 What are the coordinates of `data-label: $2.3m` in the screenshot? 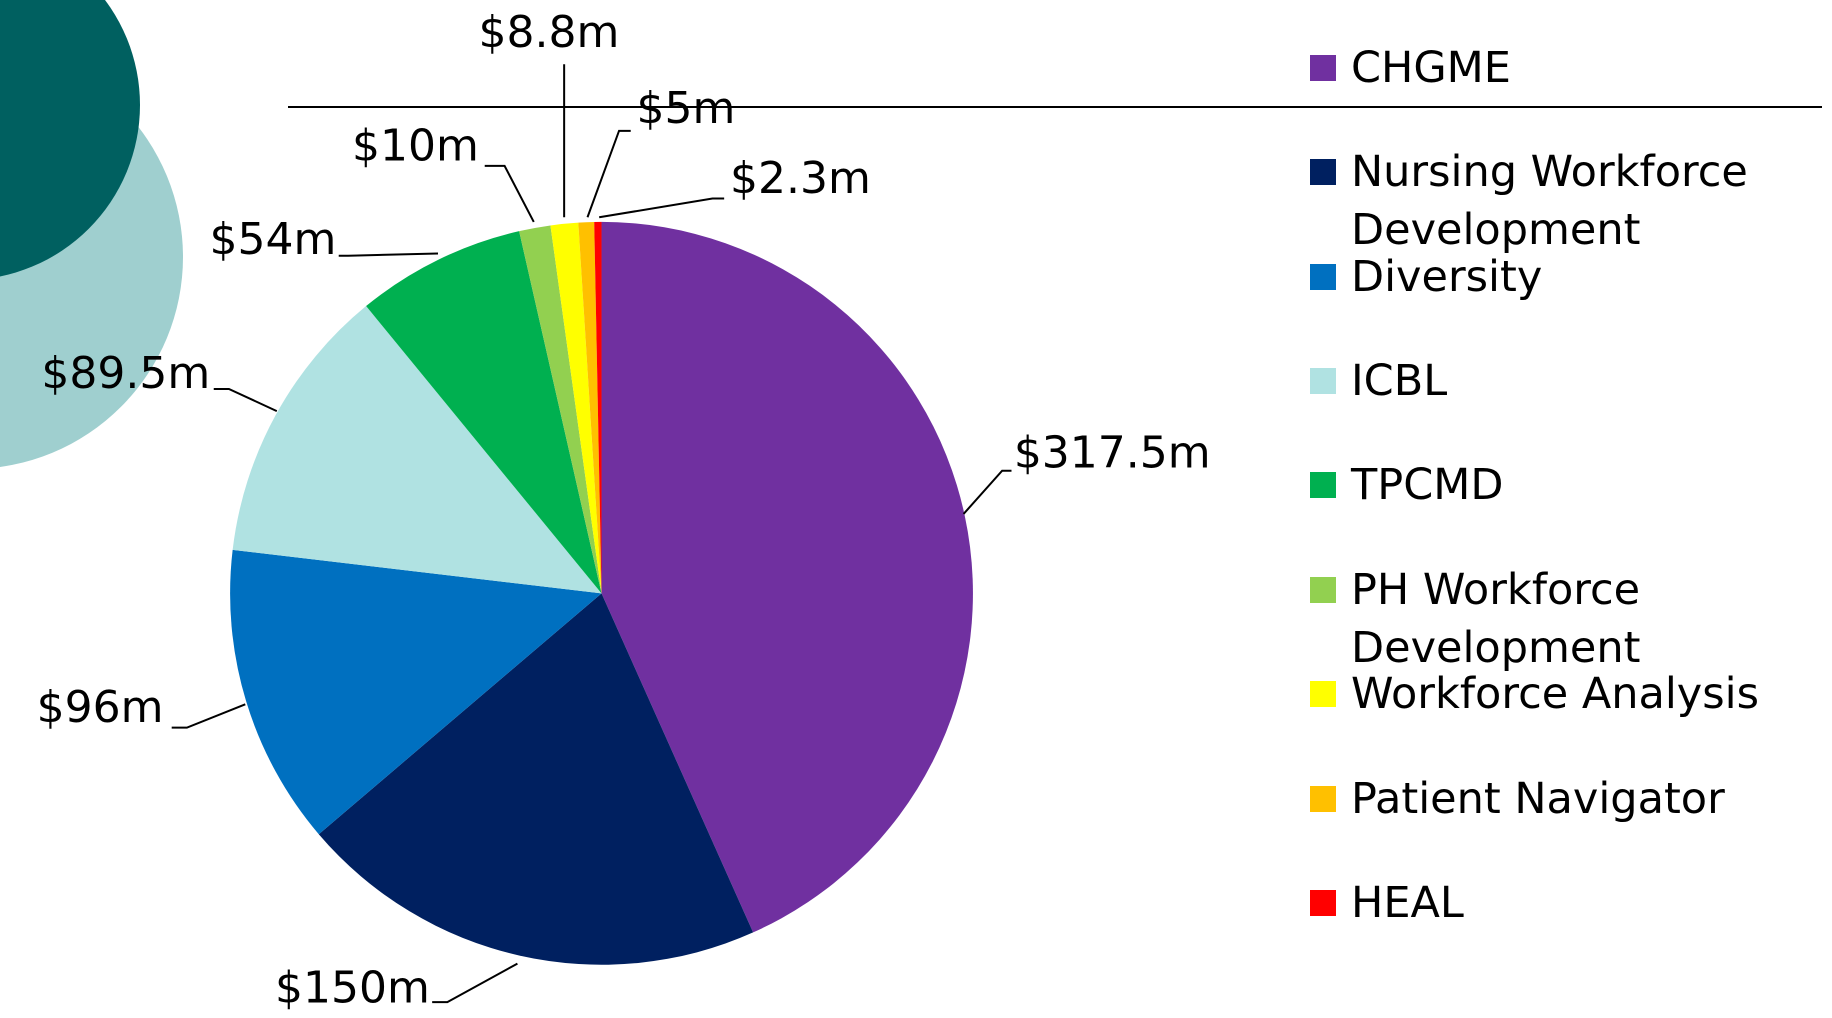 It's located at (800, 178).